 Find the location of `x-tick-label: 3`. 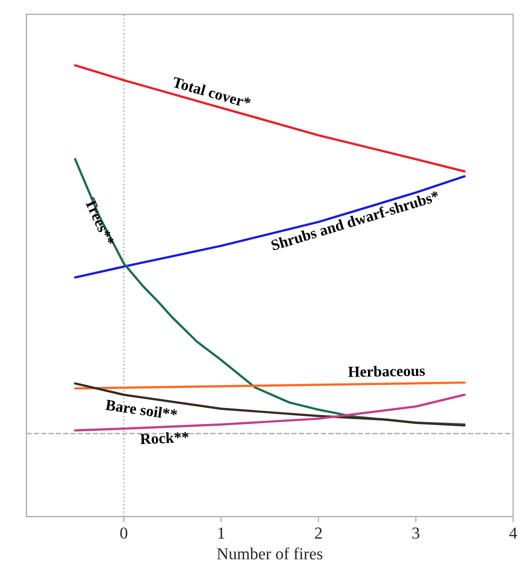

x-tick-label: 3 is located at coordinates (416, 533).